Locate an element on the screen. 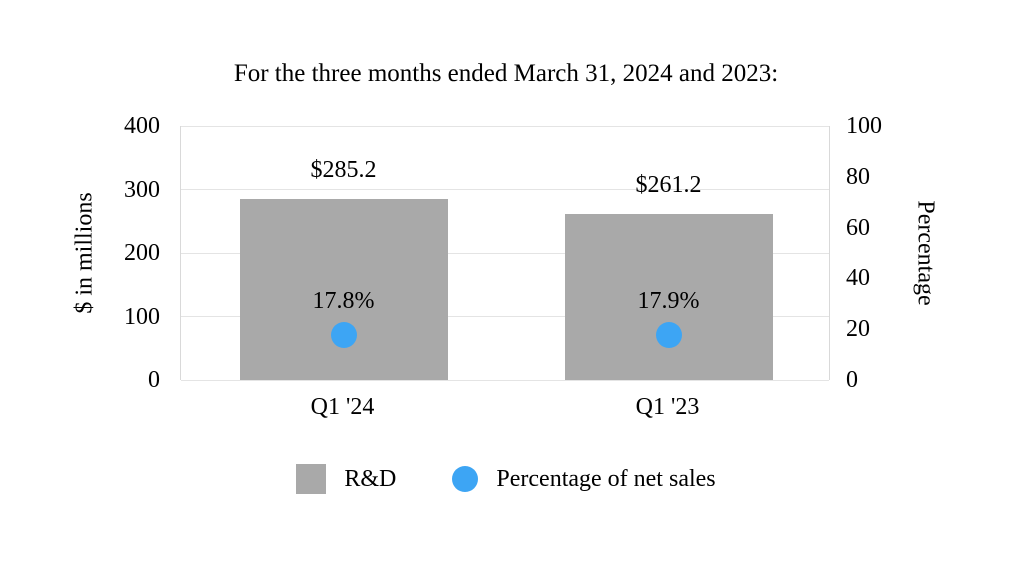  legend-item: Percentage of net sales is located at coordinates (584, 479).